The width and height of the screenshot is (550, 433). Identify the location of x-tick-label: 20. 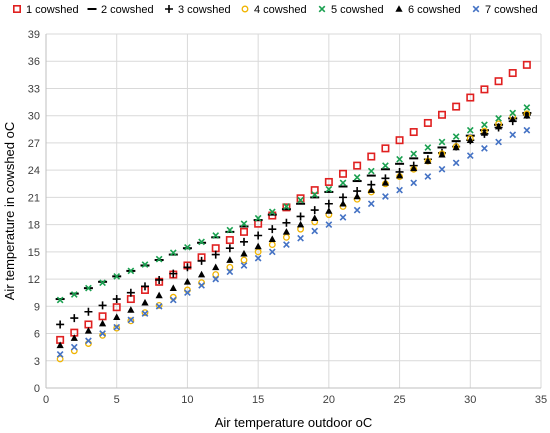
(329, 400).